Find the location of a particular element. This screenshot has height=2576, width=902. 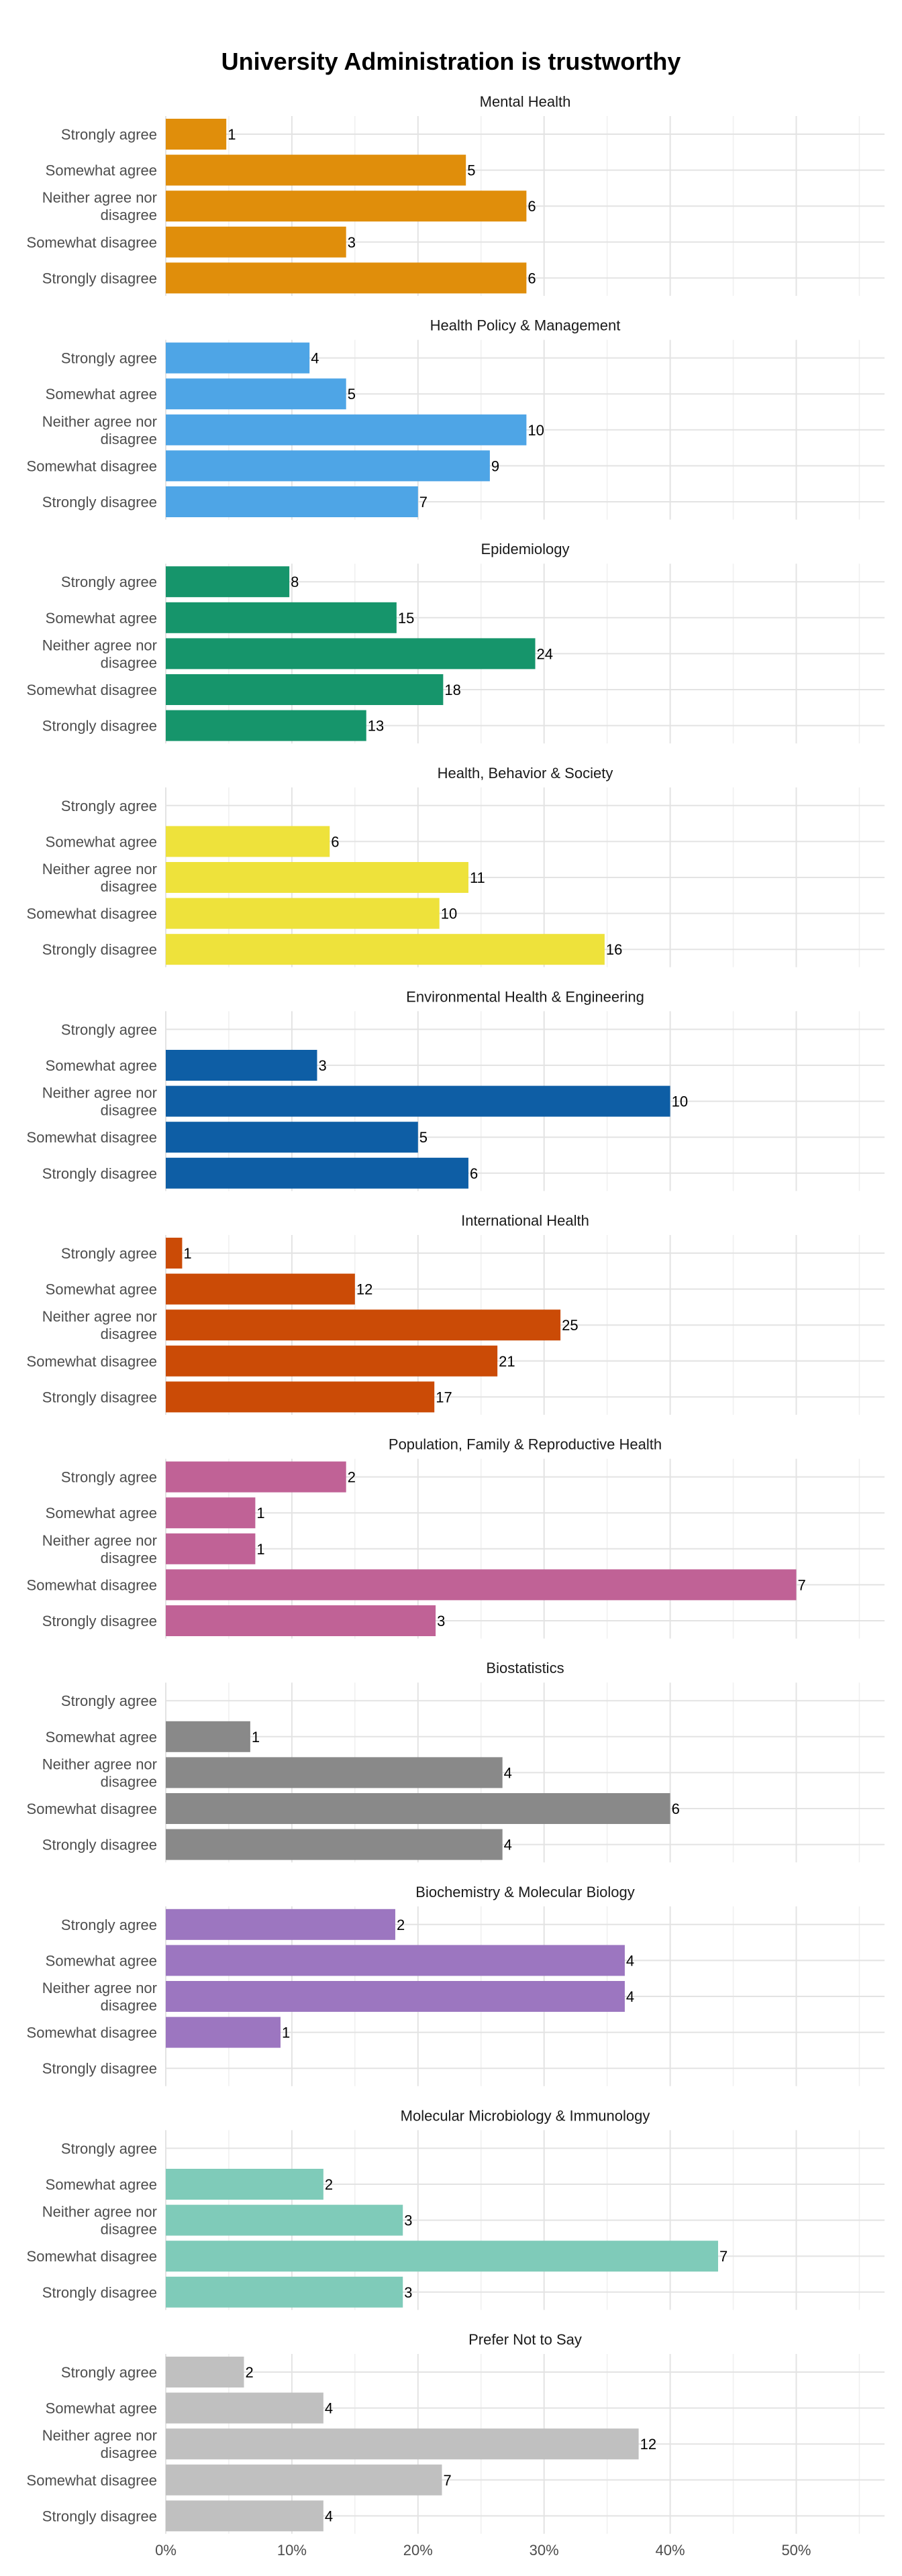

x-tick-label: 0% is located at coordinates (166, 2550).